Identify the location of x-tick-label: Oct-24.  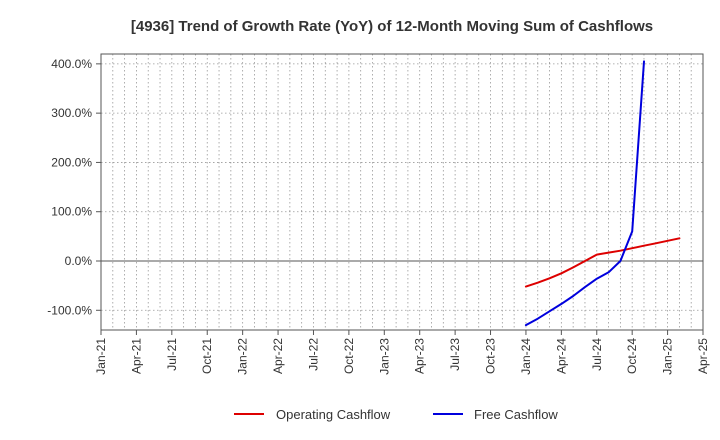
(632, 356).